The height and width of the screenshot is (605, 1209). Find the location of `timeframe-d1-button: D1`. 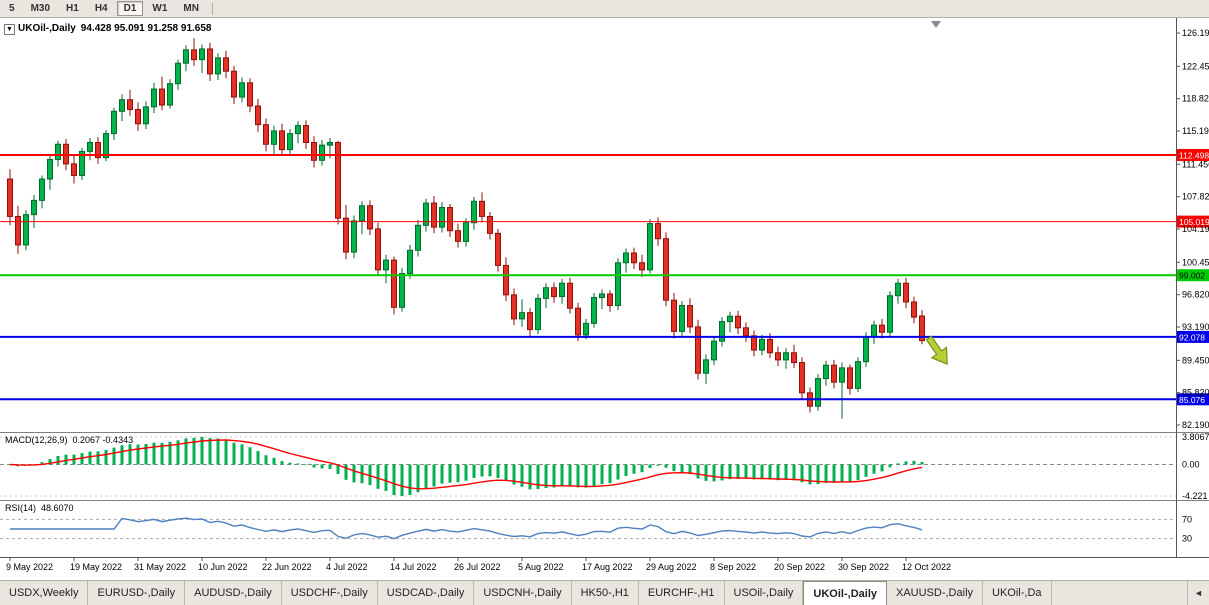

timeframe-d1-button: D1 is located at coordinates (130, 8).